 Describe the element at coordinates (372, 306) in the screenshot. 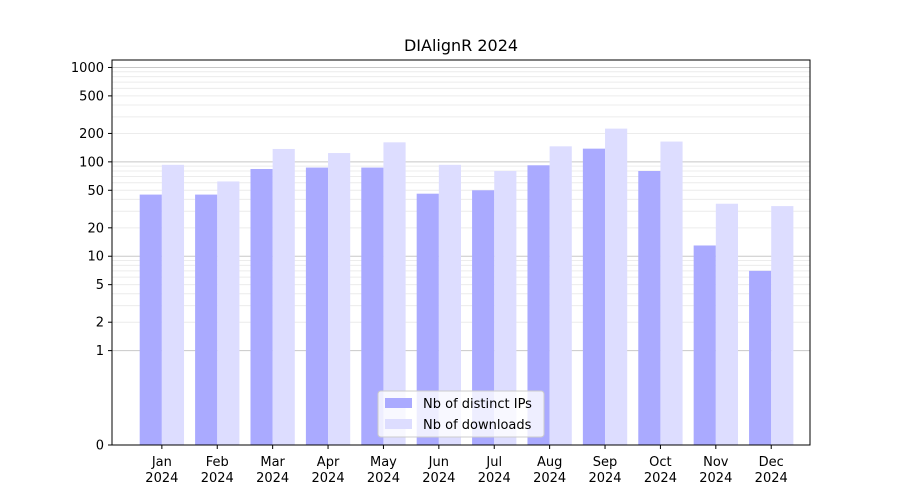

I see `bar-distinct-ips-may` at that location.